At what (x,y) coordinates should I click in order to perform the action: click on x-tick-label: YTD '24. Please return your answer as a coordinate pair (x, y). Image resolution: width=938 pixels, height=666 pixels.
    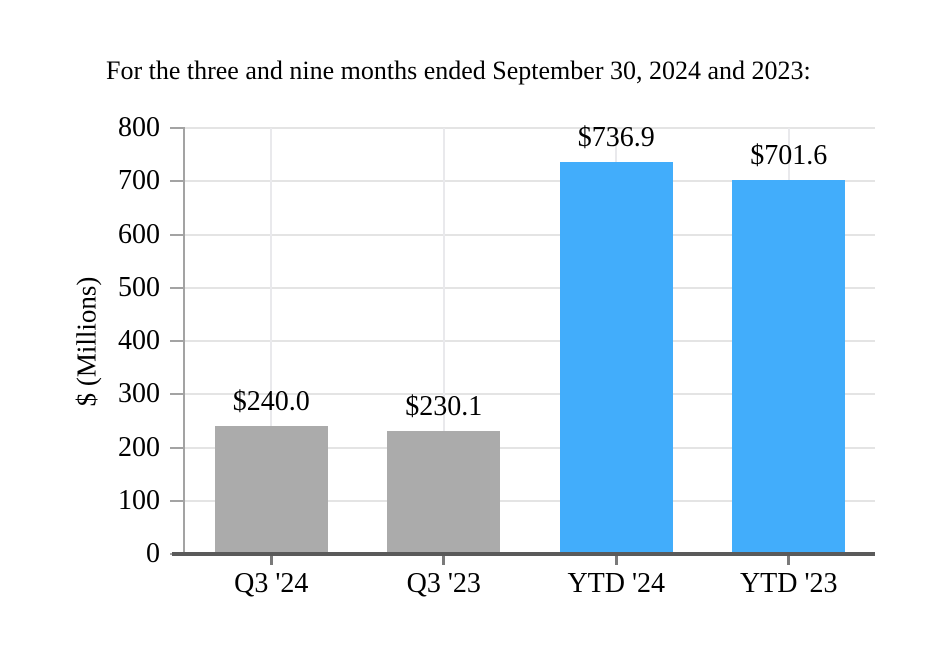
    Looking at the image, I should click on (616, 583).